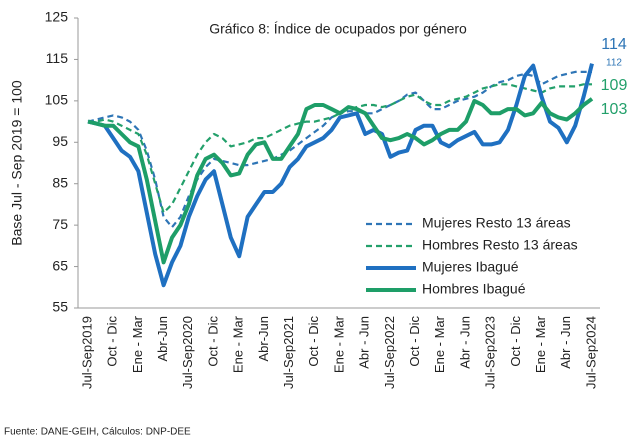 This screenshot has height=441, width=636. I want to click on y-tick-label: 85, so click(60, 182).